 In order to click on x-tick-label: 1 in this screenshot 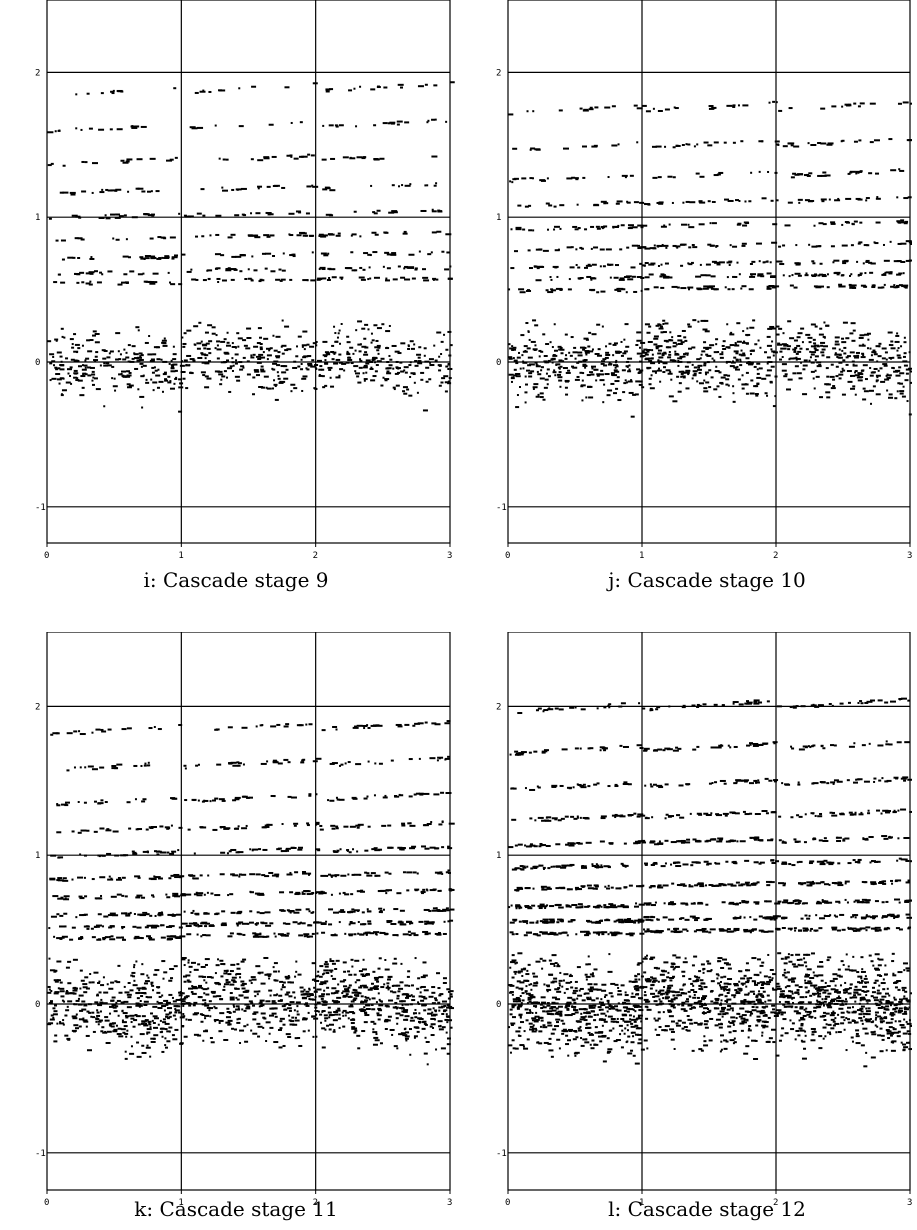, I will do `click(641, 556)`.